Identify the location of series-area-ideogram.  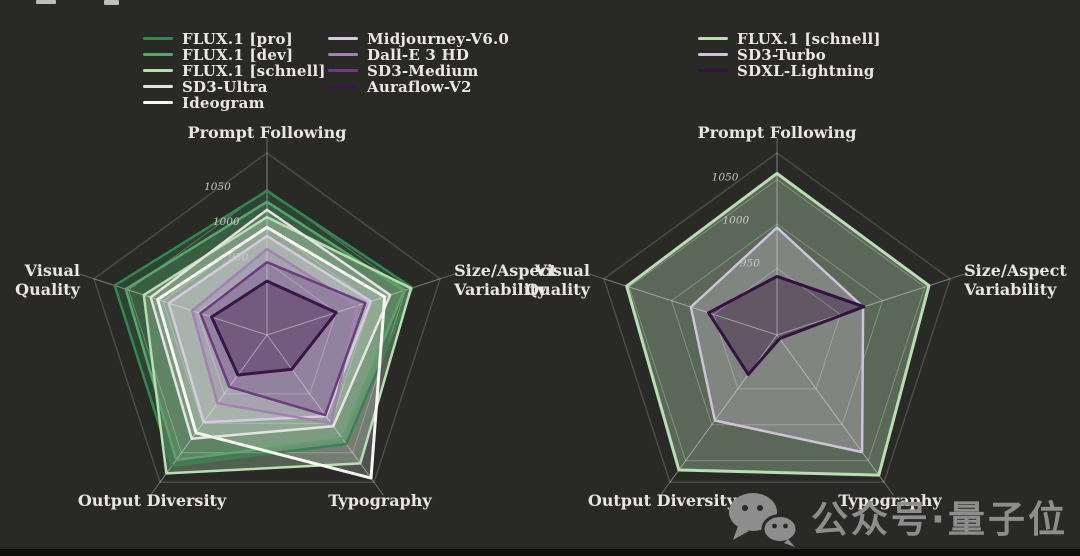
(271, 353).